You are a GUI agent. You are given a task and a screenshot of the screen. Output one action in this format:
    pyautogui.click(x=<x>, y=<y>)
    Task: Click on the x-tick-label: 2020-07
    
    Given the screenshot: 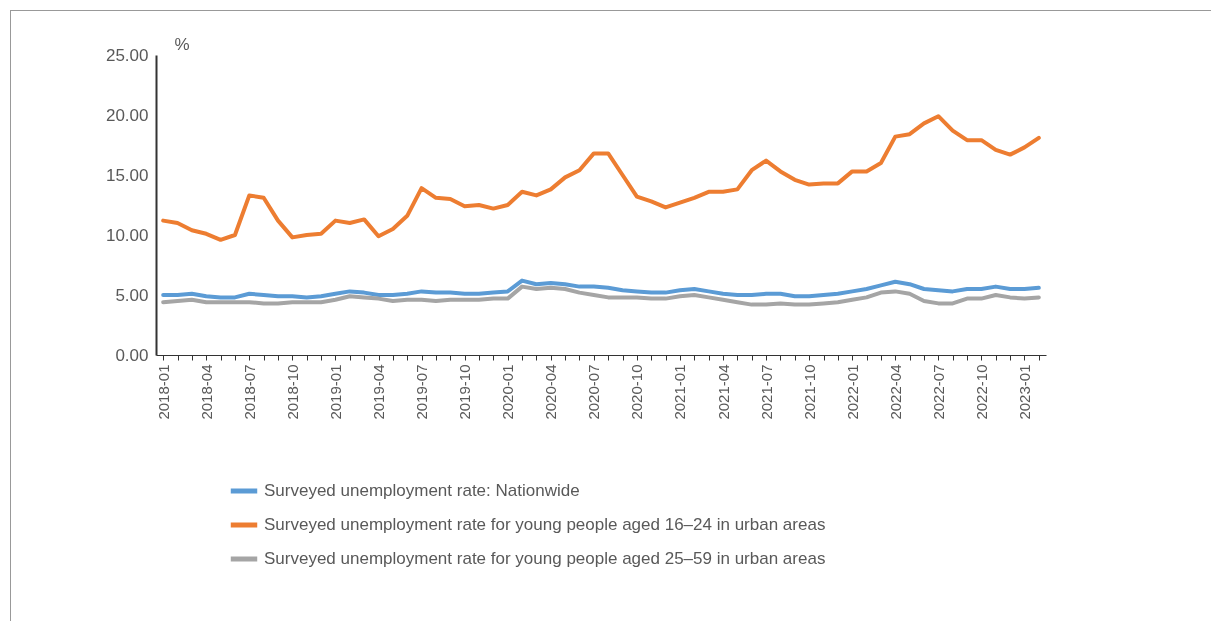 What is the action you would take?
    pyautogui.click(x=594, y=392)
    